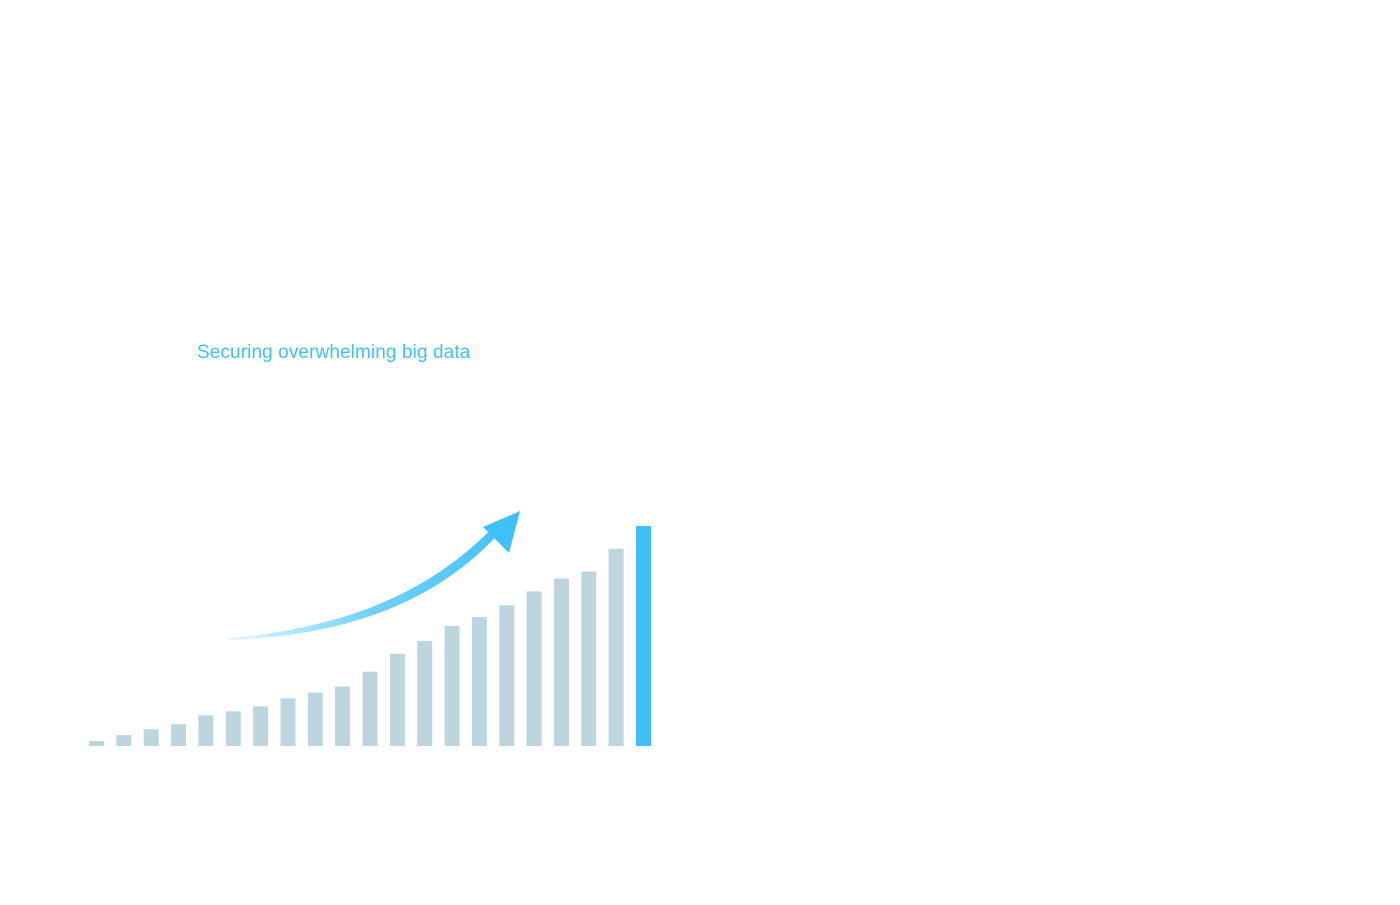 Image resolution: width=1400 pixels, height=905 pixels. I want to click on bars-group, so click(370, 636).